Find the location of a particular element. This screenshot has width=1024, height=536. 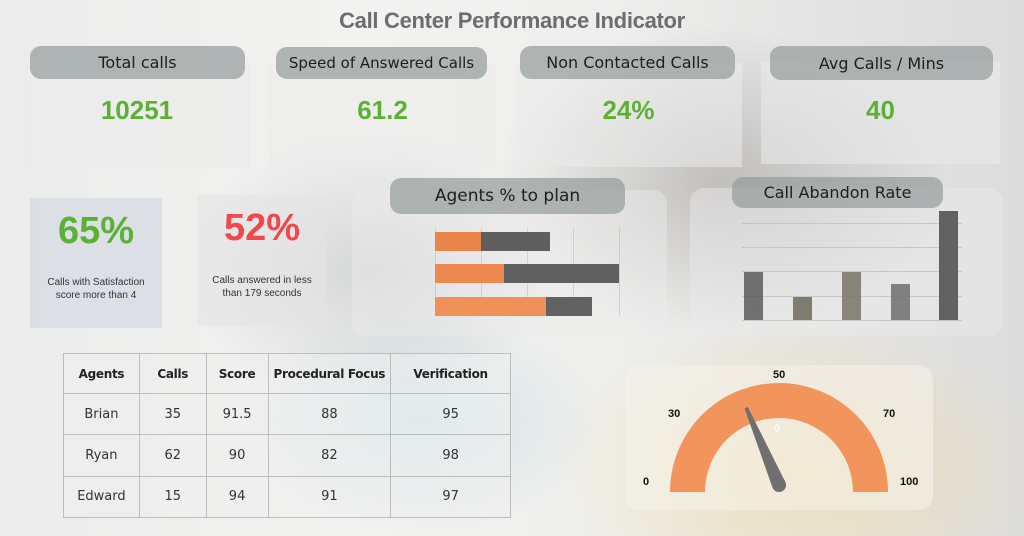

table-cell: 15 is located at coordinates (172, 497).